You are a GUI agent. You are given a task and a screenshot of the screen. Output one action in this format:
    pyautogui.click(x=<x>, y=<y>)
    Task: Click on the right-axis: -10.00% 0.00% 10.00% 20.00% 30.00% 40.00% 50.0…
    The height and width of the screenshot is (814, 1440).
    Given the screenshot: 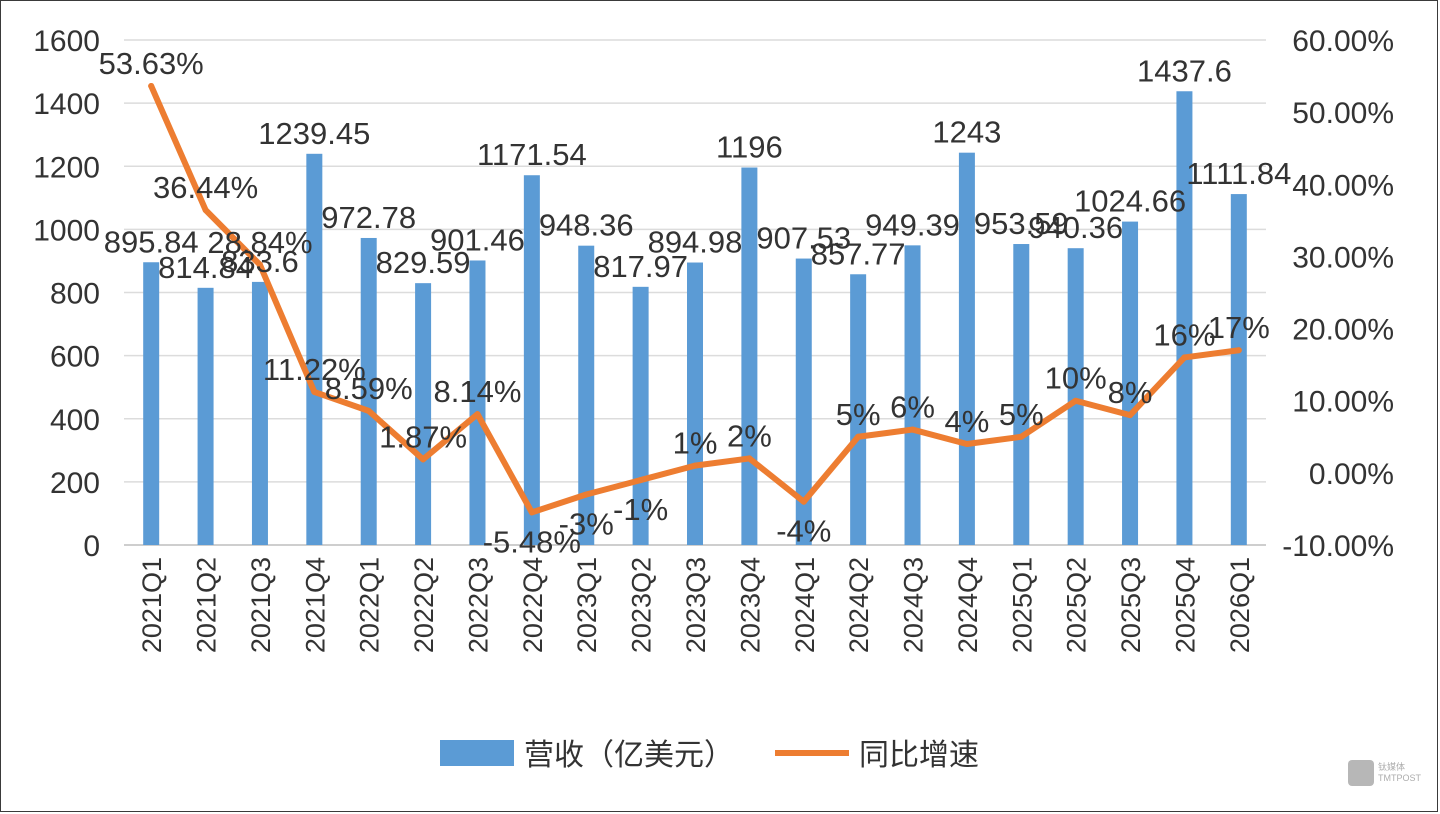 What is the action you would take?
    pyautogui.click(x=1338, y=294)
    